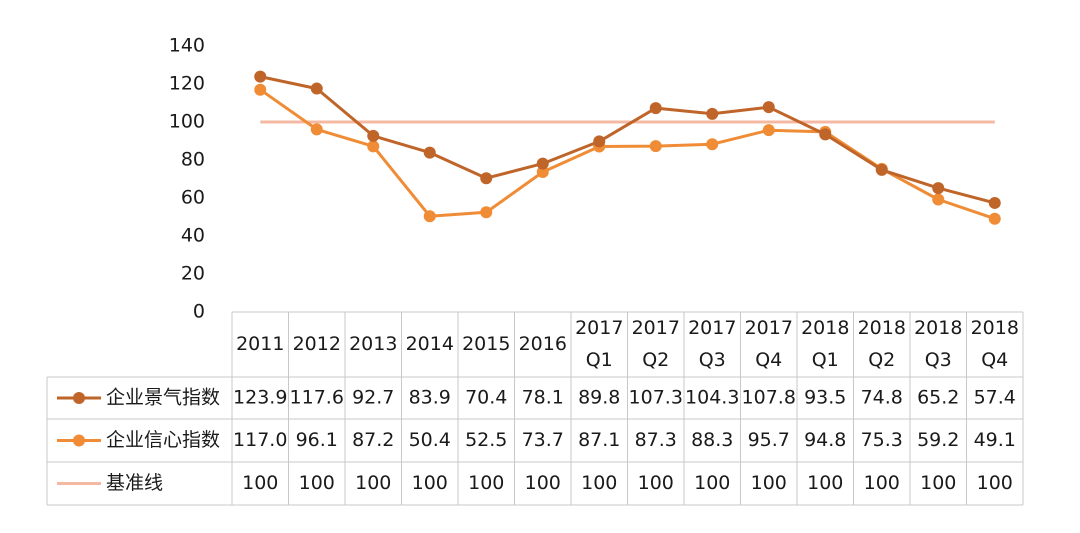 The image size is (1080, 533). I want to click on data-label: 83.9, so click(430, 398).